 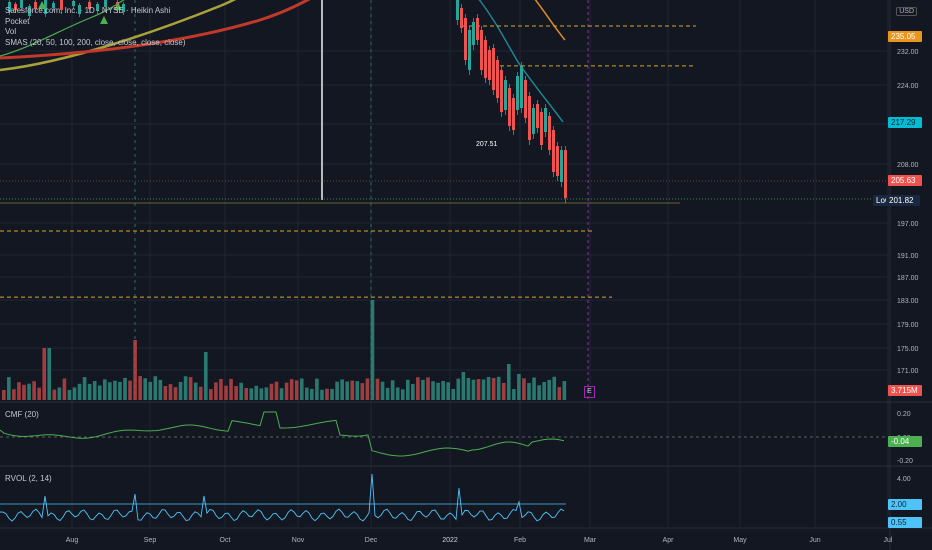 What do you see at coordinates (479, 540) in the screenshot?
I see `time-axis: Aug Sep Oct Nov Dec 2022 Feb Mar Apr May Jun Jul` at bounding box center [479, 540].